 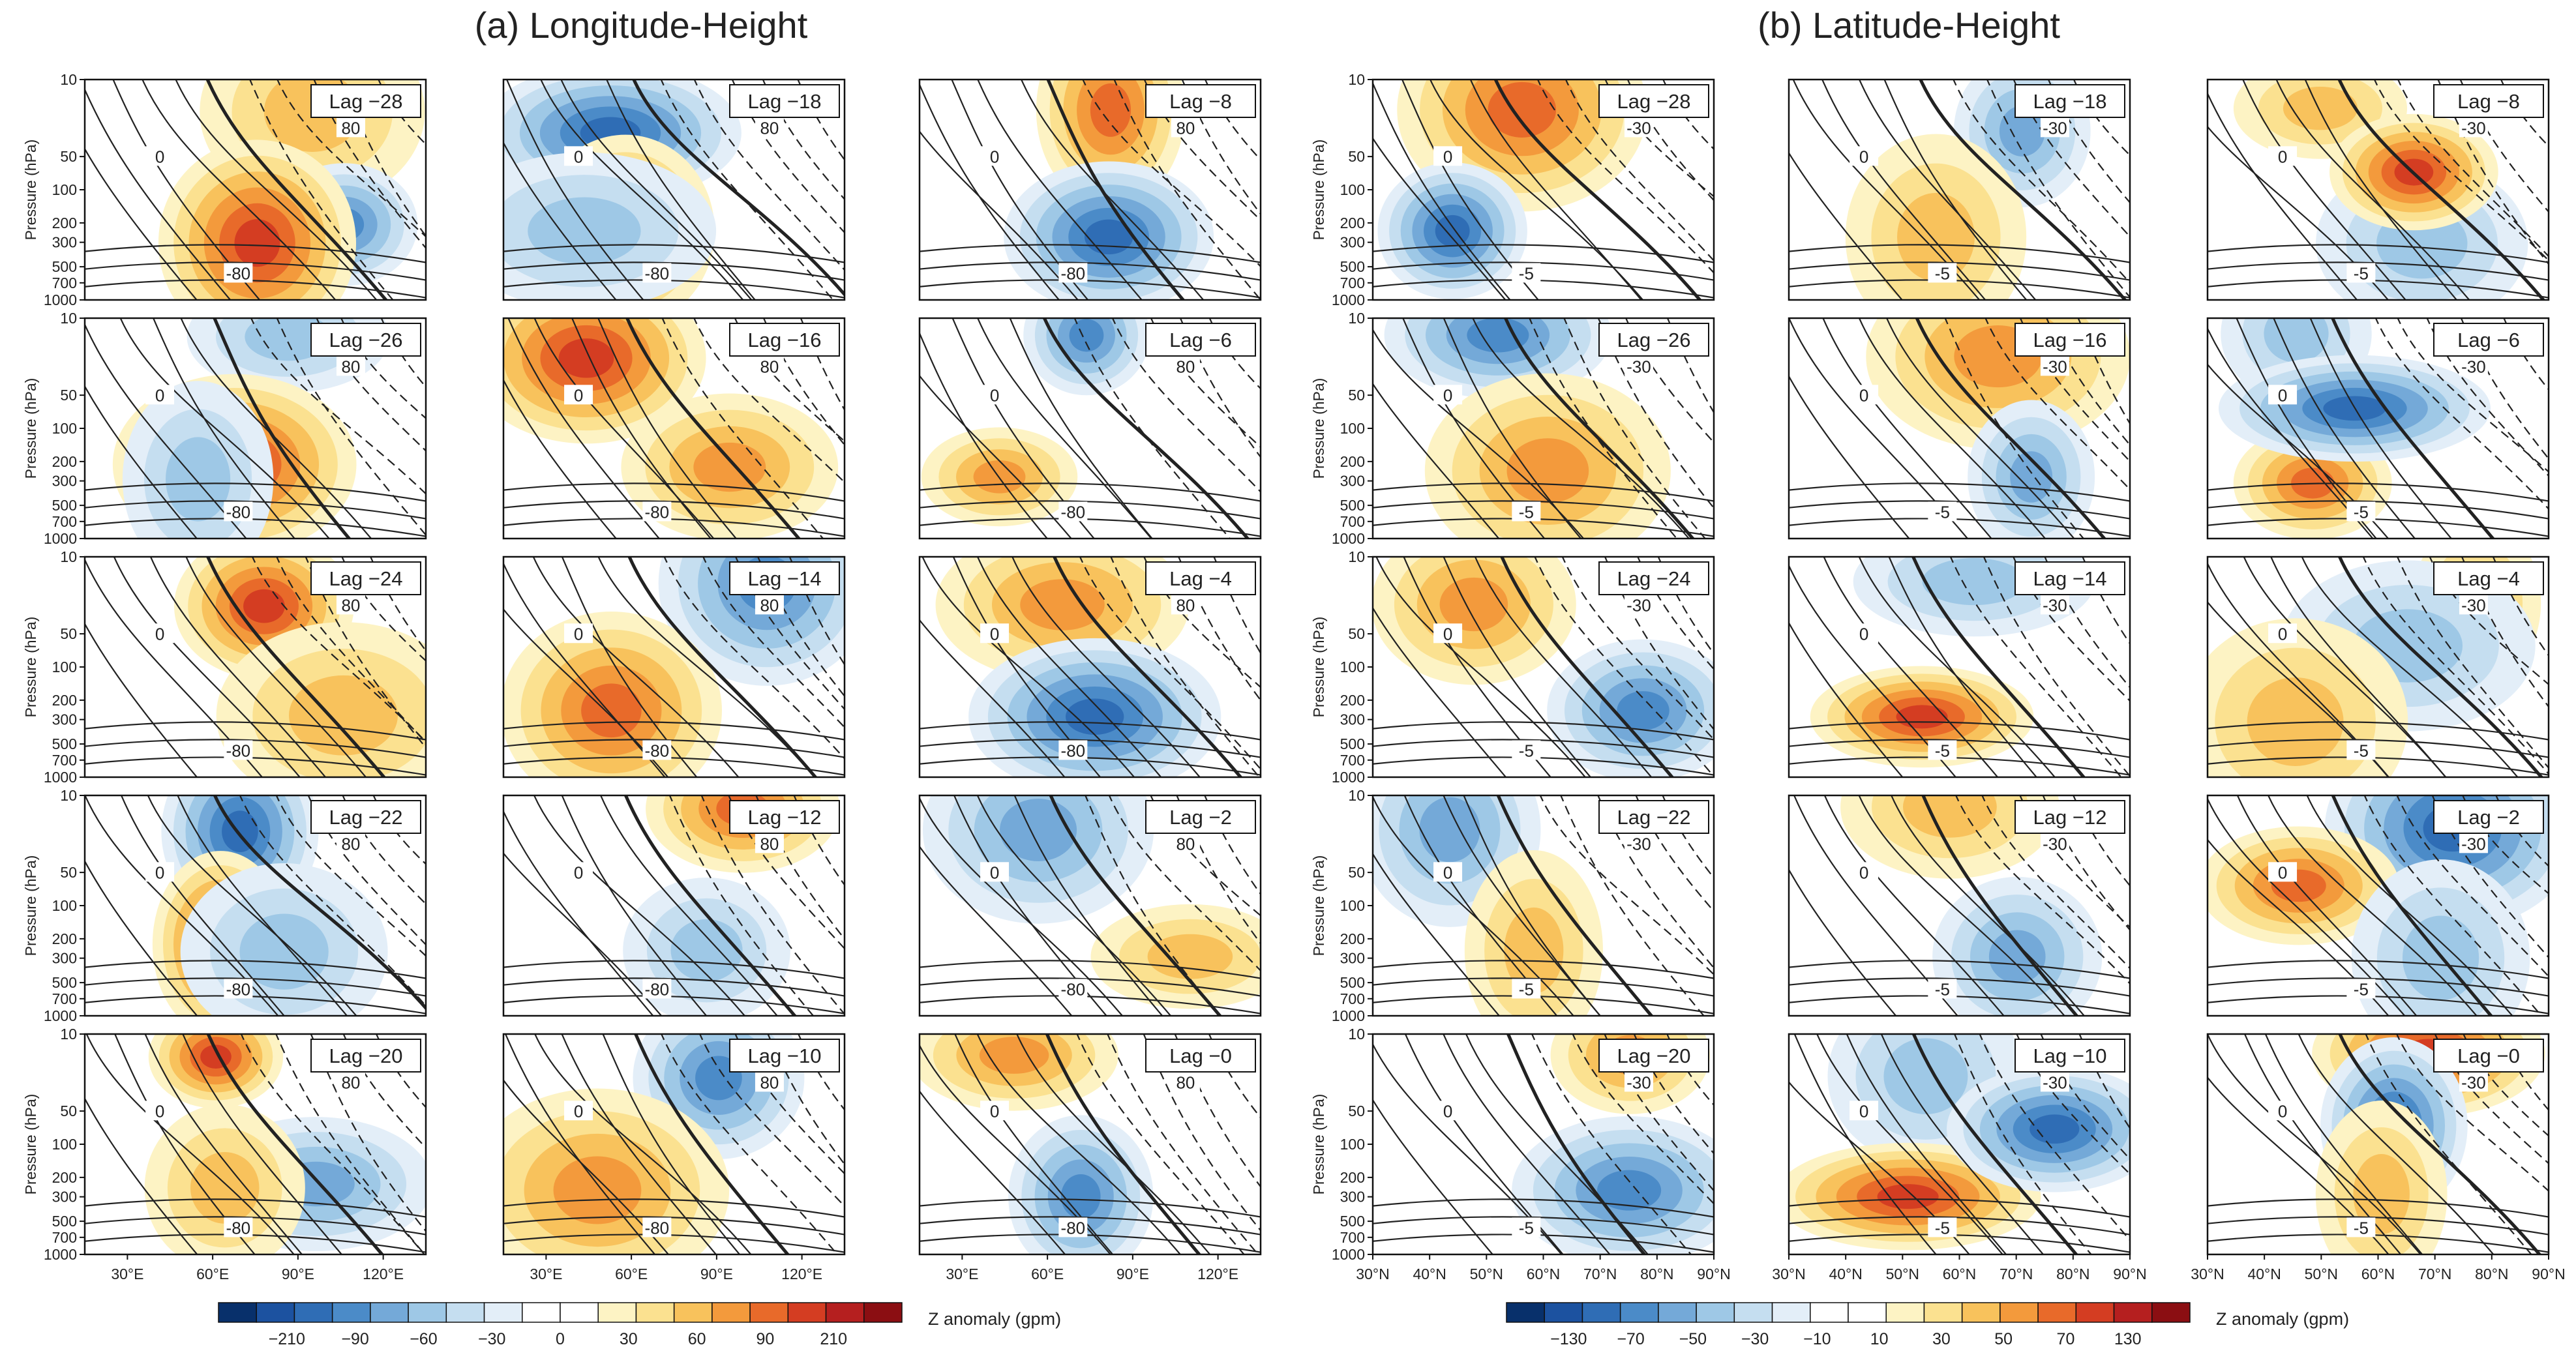 What do you see at coordinates (2072, 1274) in the screenshot?
I see `x-tick-label: 80°N` at bounding box center [2072, 1274].